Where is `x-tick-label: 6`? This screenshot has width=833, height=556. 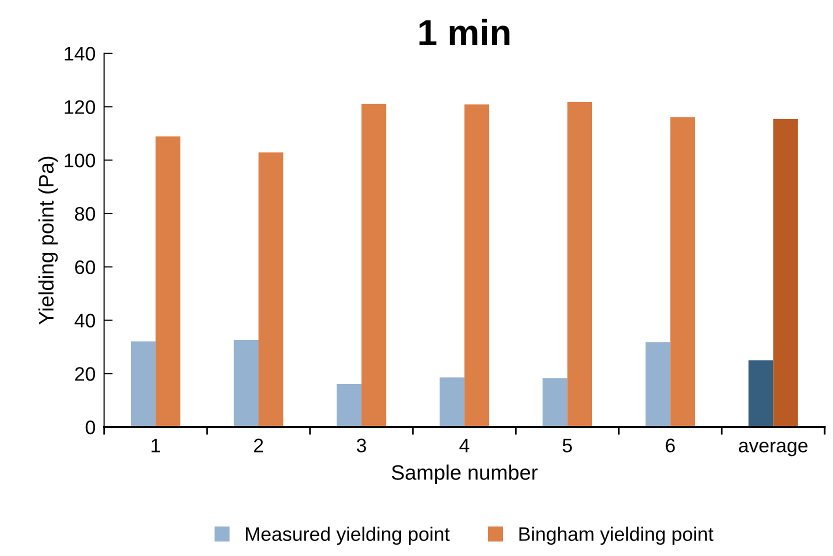
x-tick-label: 6 is located at coordinates (670, 445).